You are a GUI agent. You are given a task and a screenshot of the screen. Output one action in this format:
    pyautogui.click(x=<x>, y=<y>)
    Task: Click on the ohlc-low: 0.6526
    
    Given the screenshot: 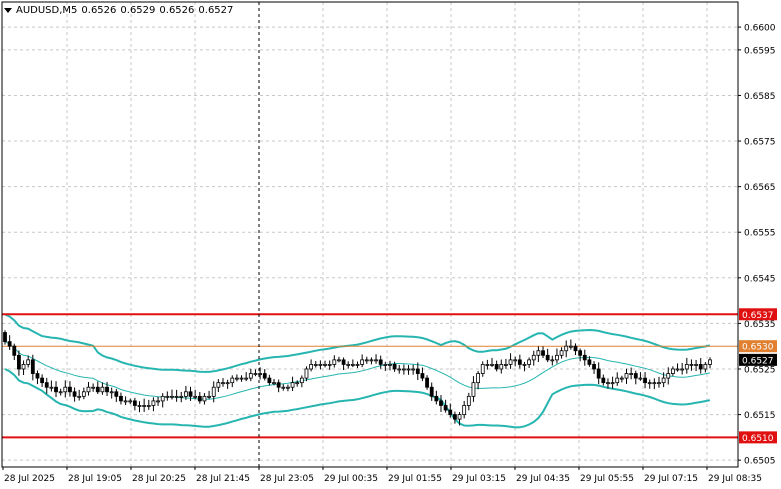 What is the action you would take?
    pyautogui.click(x=177, y=10)
    